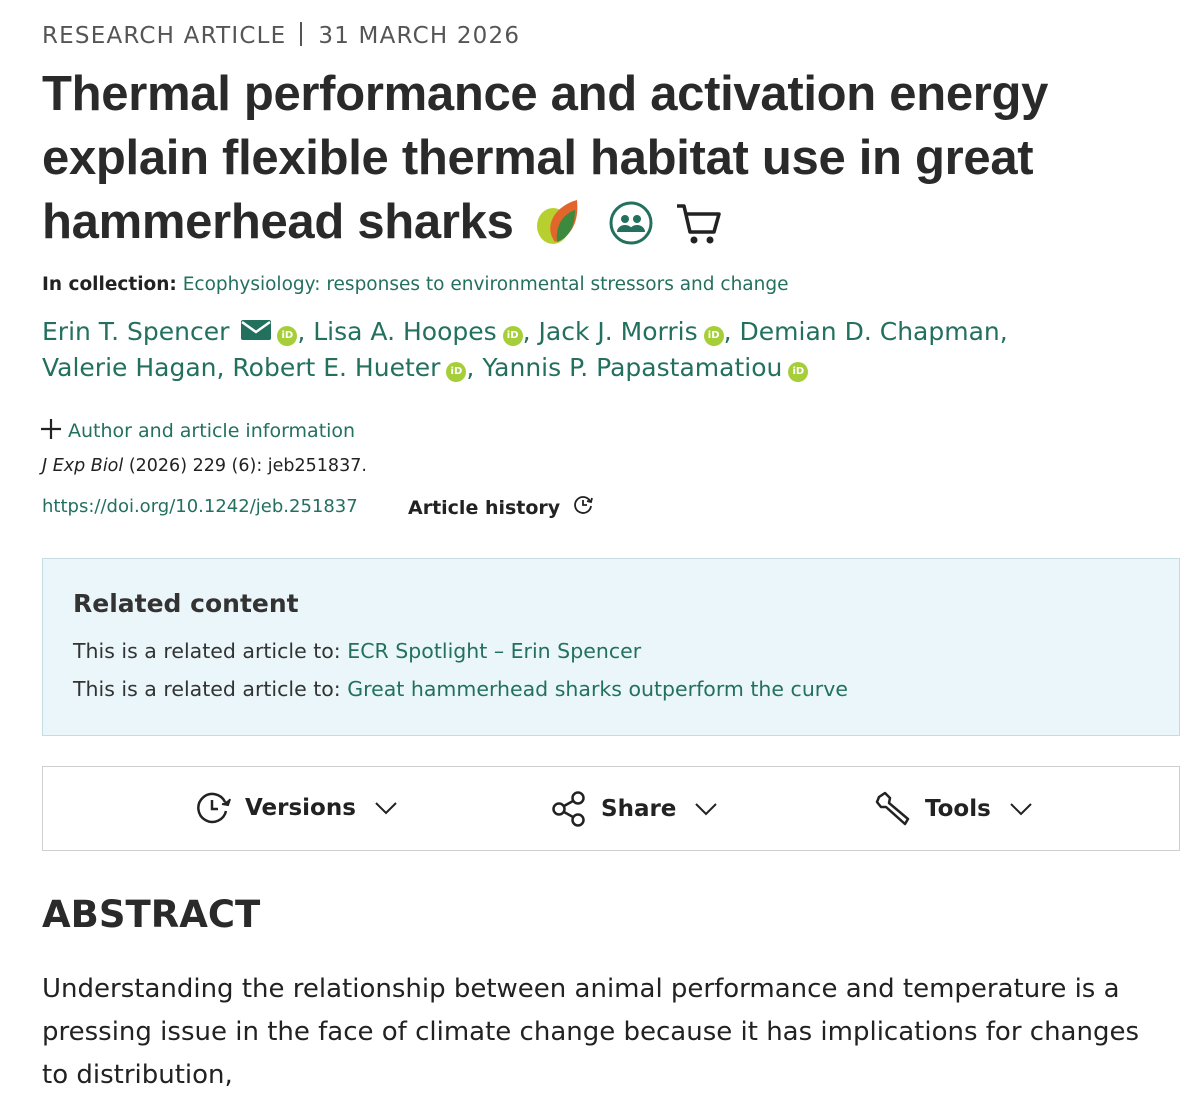 Image resolution: width=1200 pixels, height=1097 pixels. Describe the element at coordinates (109, 284) in the screenshot. I see `collection-label: In collection:` at that location.